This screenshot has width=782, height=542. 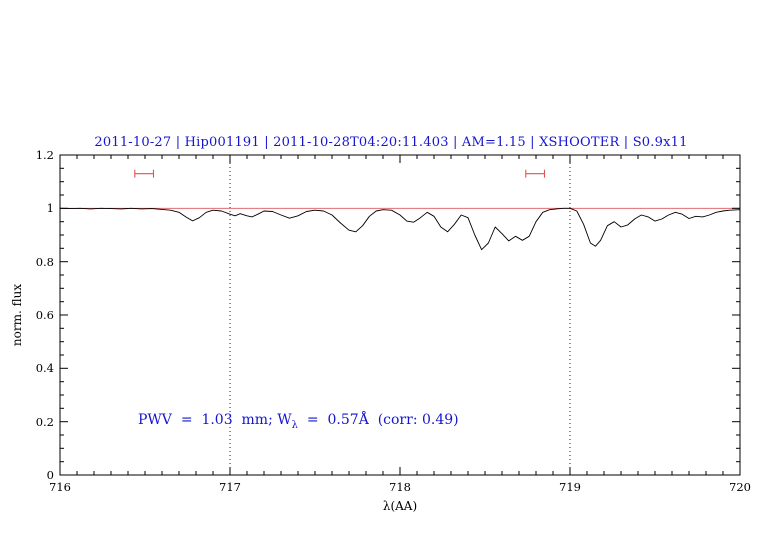 What do you see at coordinates (60, 487) in the screenshot?
I see `x-tick-label: 716` at bounding box center [60, 487].